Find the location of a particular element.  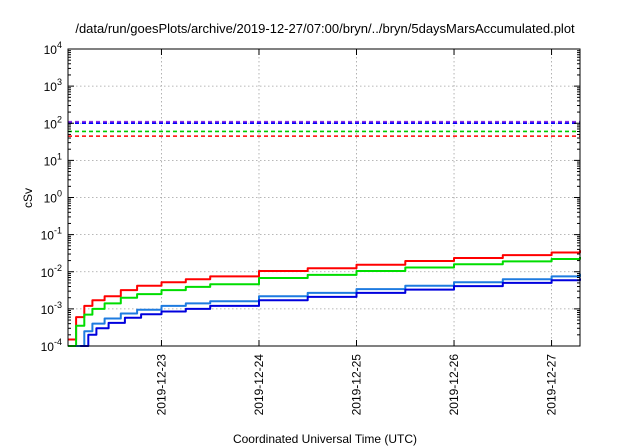

x-tick-label: 2019-12-23 is located at coordinates (161, 385).